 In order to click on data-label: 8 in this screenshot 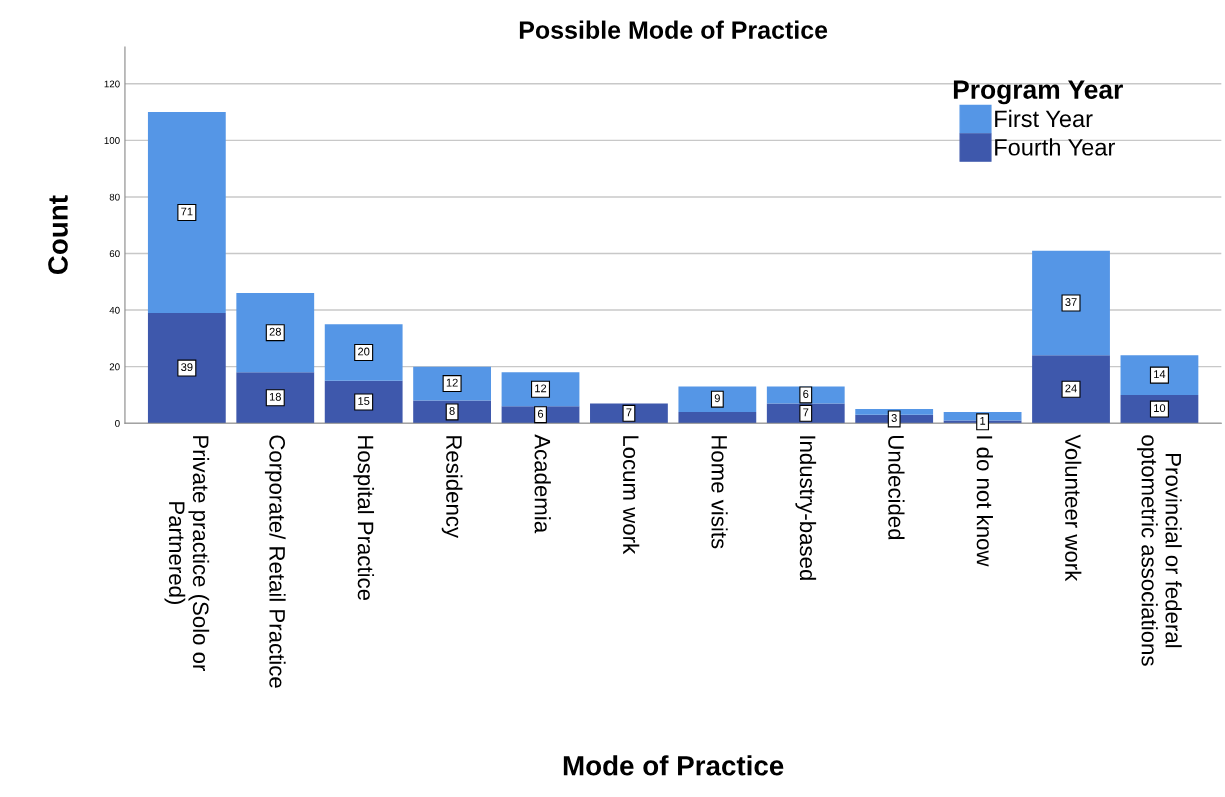, I will do `click(452, 411)`.